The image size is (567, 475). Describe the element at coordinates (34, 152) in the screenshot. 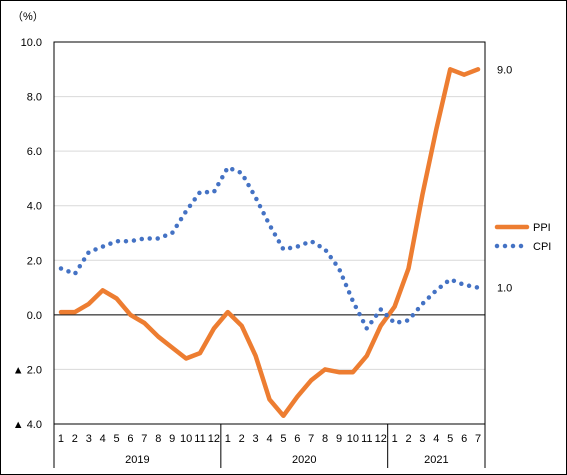

I see `y-tick-label: 6.0` at that location.